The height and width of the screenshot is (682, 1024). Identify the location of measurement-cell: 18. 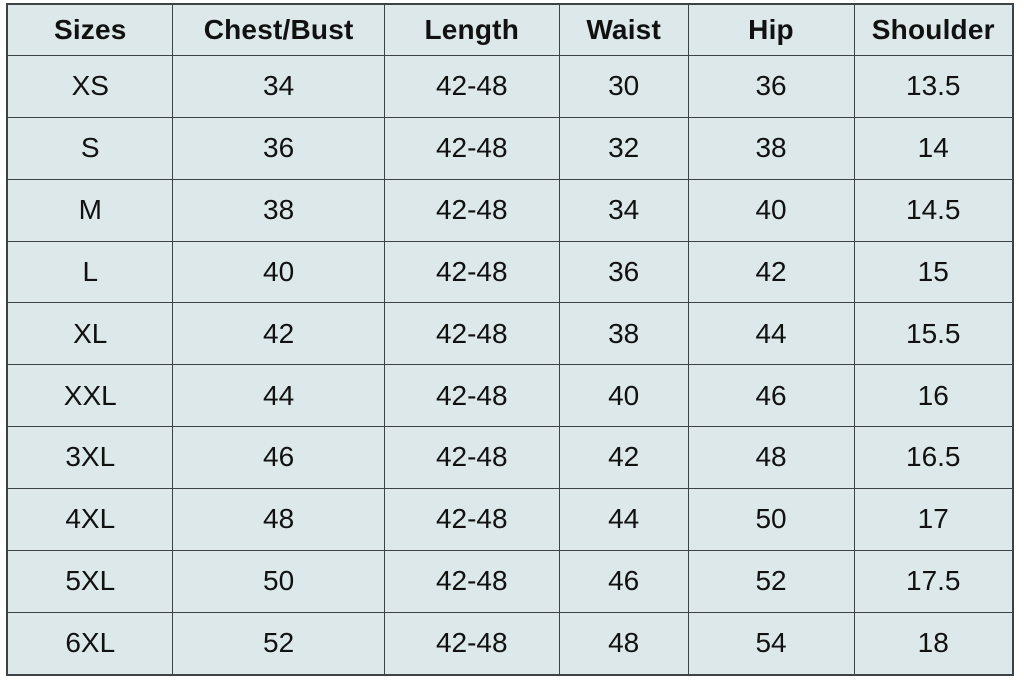
(933, 643).